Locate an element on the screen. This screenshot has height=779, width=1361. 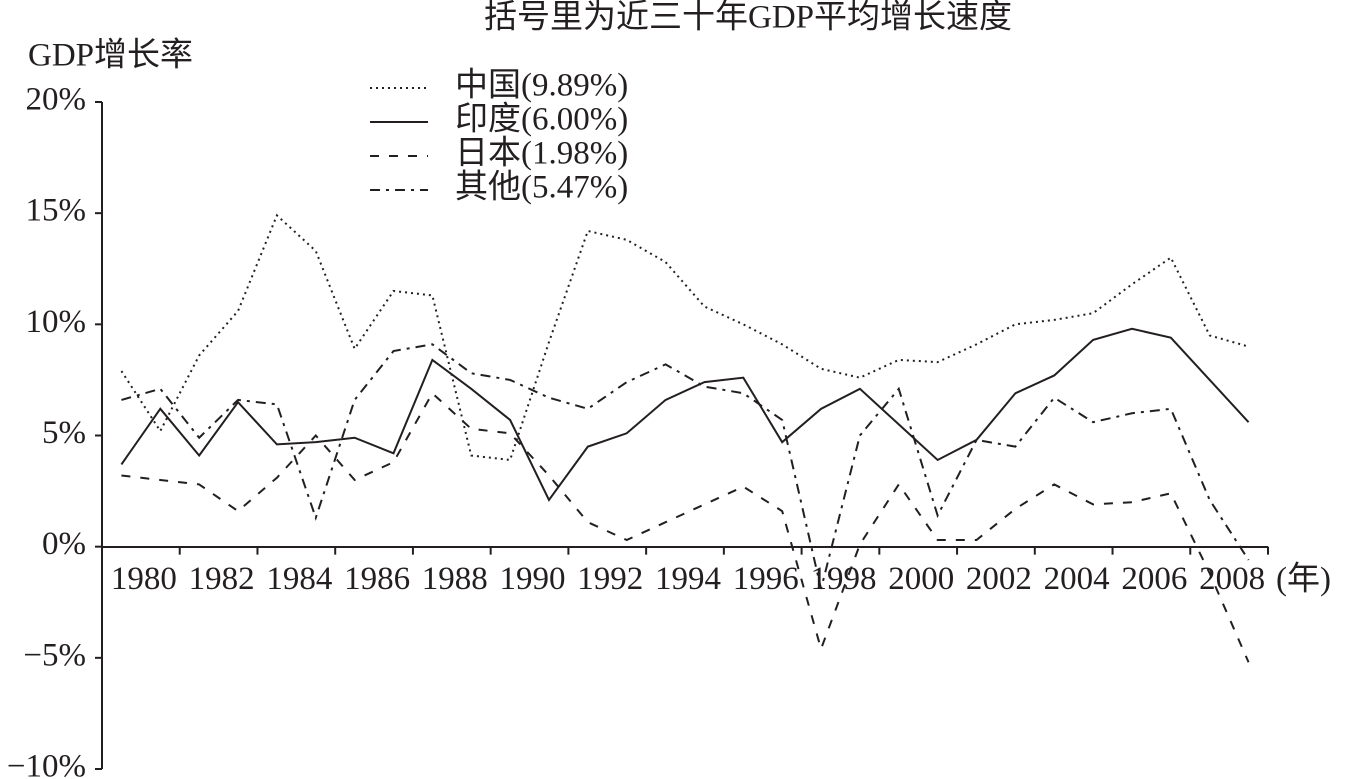
x-tick-label: 1982 is located at coordinates (222, 579).